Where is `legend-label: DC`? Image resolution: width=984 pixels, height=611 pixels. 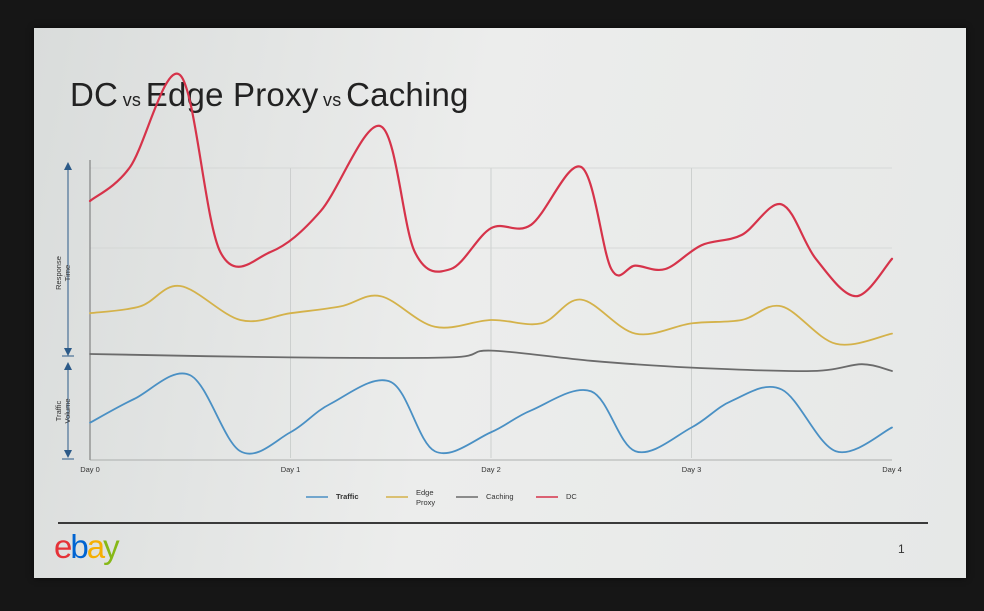 legend-label: DC is located at coordinates (571, 496).